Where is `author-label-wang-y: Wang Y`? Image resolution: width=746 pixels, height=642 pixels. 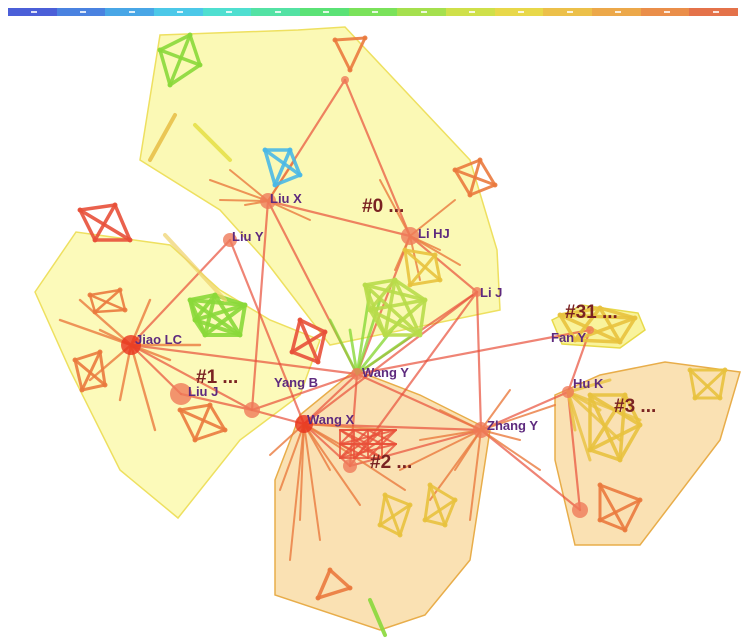 author-label-wang-y: Wang Y is located at coordinates (385, 372).